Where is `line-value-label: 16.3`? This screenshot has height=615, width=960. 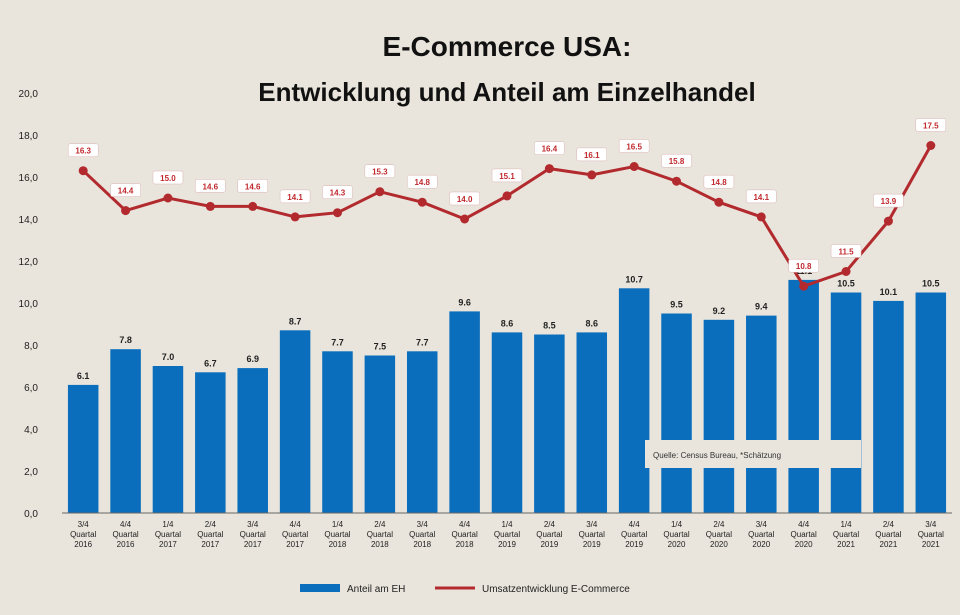
line-value-label: 16.3 is located at coordinates (83, 151).